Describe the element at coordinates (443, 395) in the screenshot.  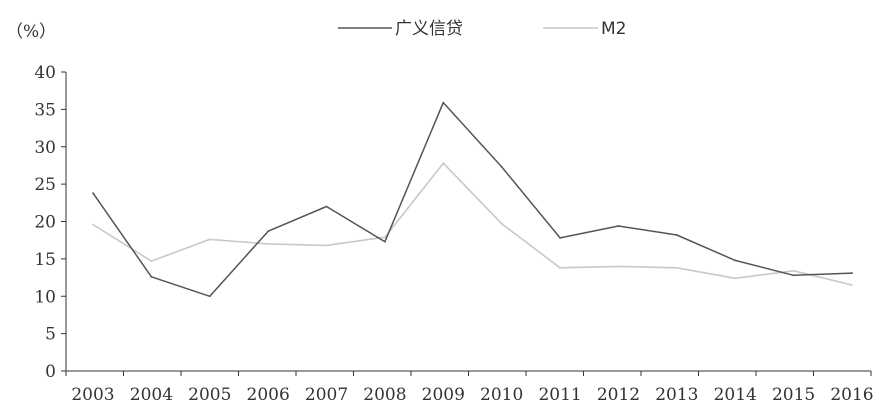
I see `x-tick-label: 2009` at that location.